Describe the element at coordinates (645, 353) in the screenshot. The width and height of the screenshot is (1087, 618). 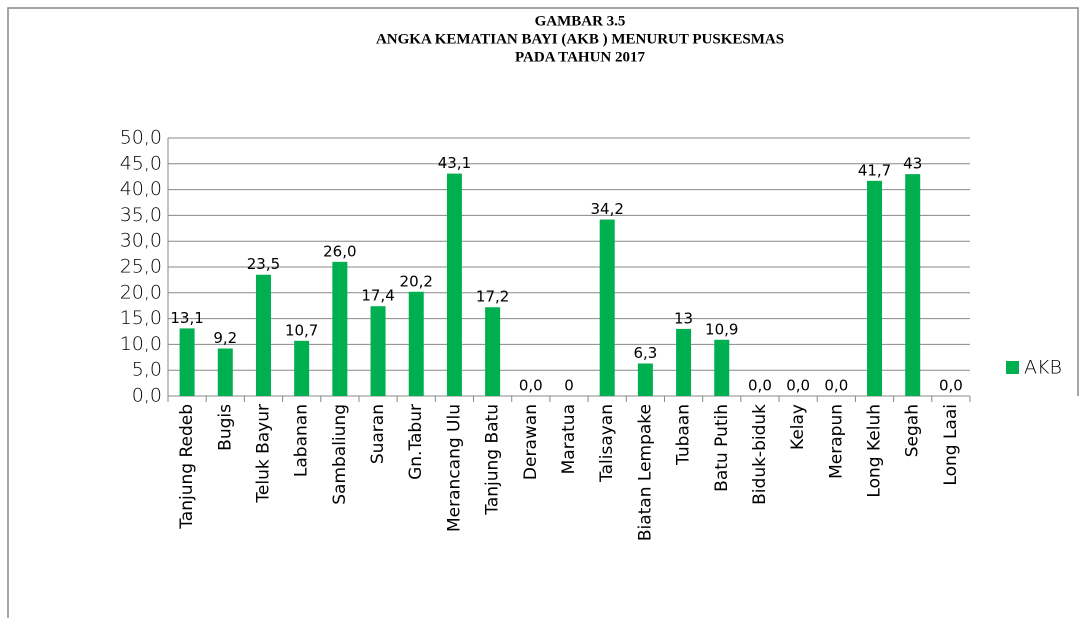
I see `data-label: 6,3` at that location.